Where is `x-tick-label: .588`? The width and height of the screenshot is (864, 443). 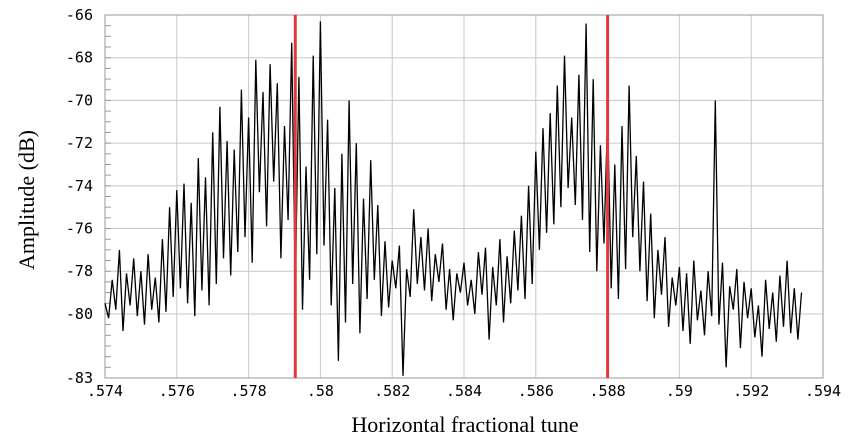
x-tick-label: .588 is located at coordinates (608, 391).